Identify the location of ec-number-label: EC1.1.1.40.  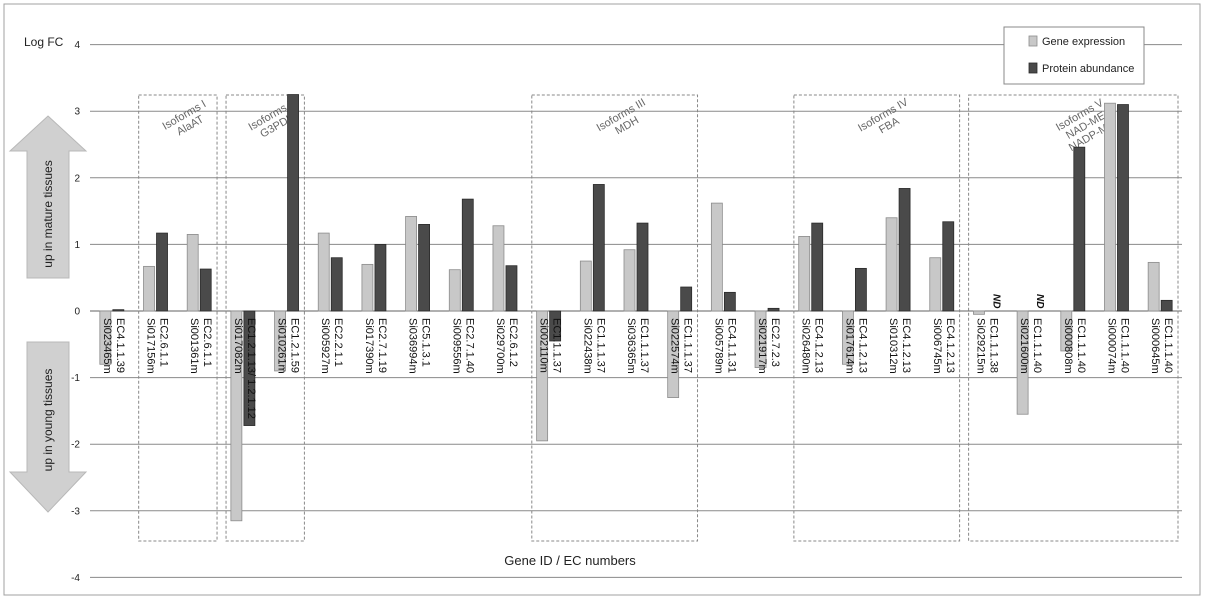
(1124, 345).